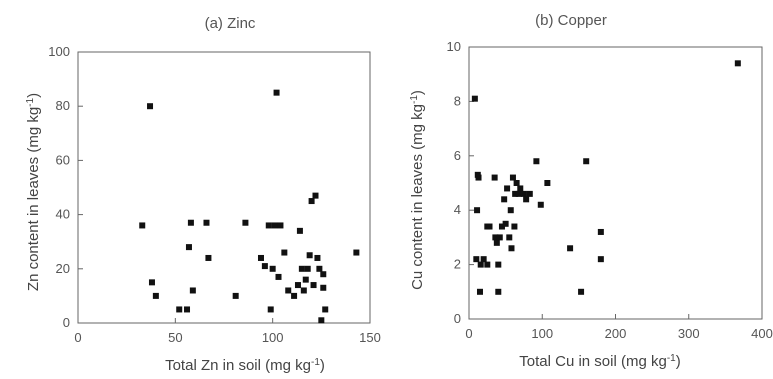 This screenshot has width=773, height=379. I want to click on copper-y-axis-label: Cu content in leaves (mg kg-1), so click(418, 190).